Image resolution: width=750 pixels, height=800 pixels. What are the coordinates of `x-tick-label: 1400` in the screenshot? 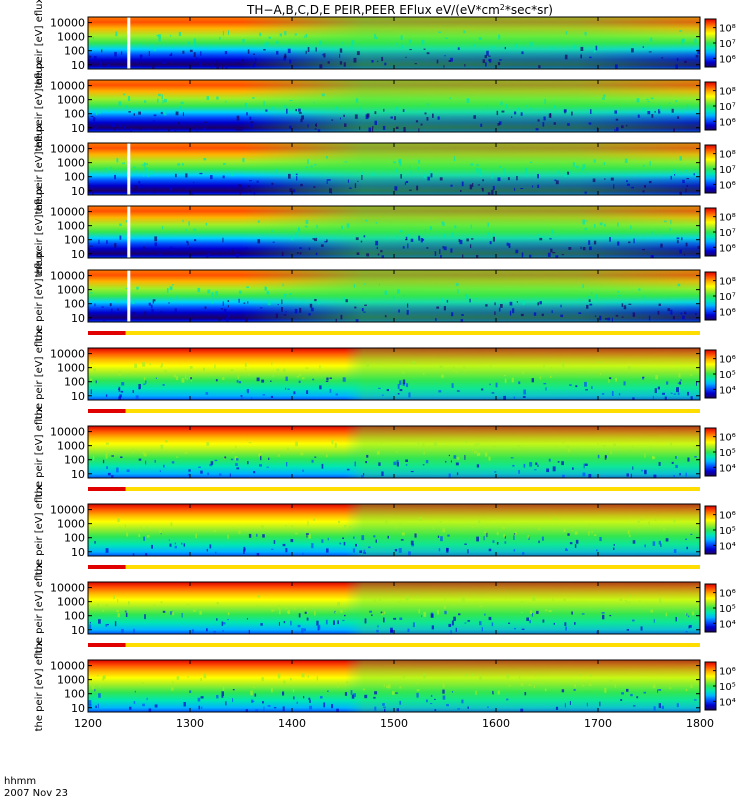 It's located at (292, 723).